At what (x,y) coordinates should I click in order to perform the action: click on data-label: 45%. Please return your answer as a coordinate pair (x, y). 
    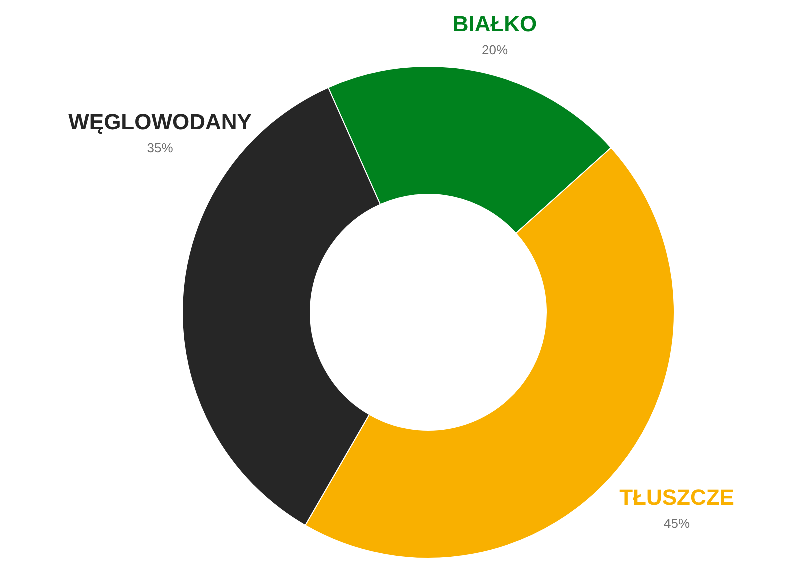
    Looking at the image, I should click on (677, 523).